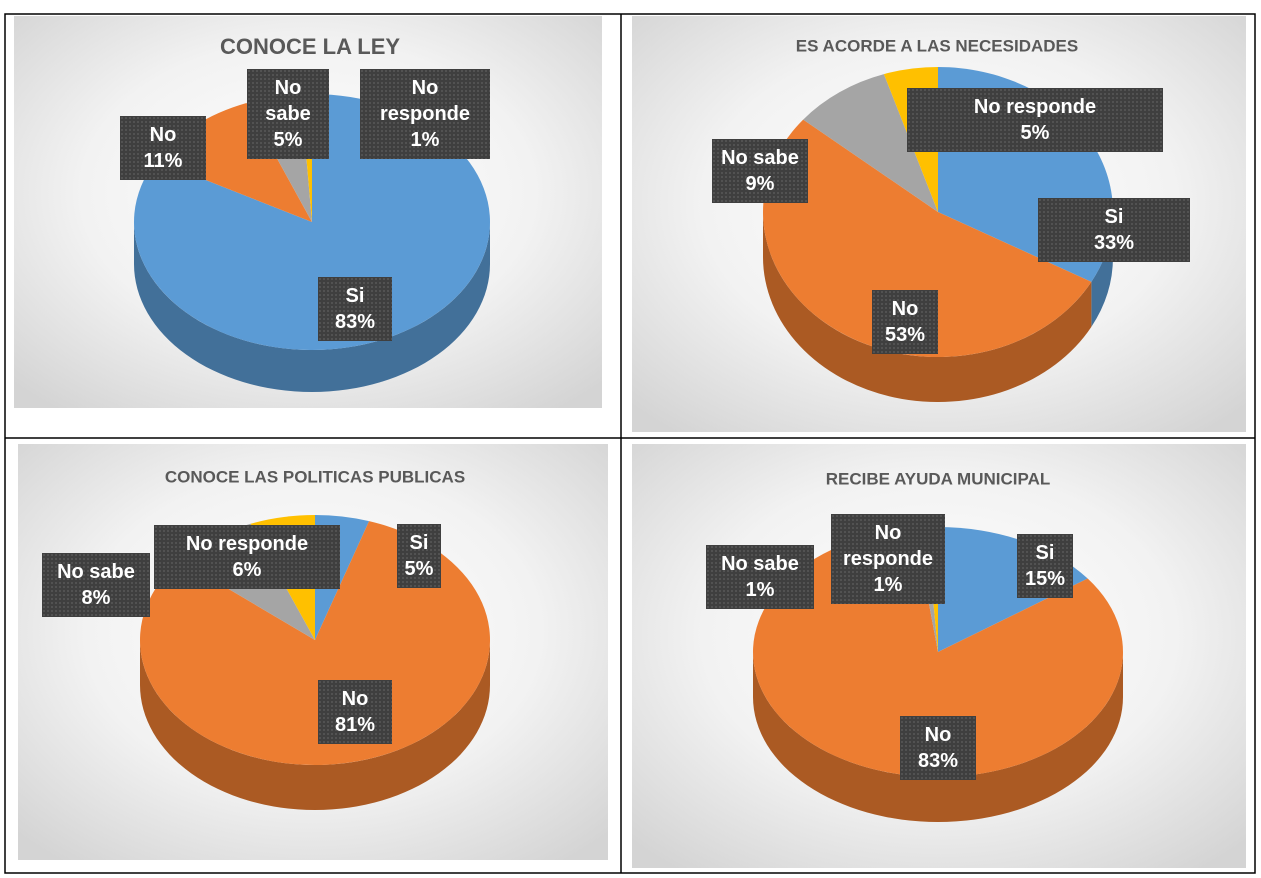  What do you see at coordinates (1114, 243) in the screenshot?
I see `data-label-value: 33%` at bounding box center [1114, 243].